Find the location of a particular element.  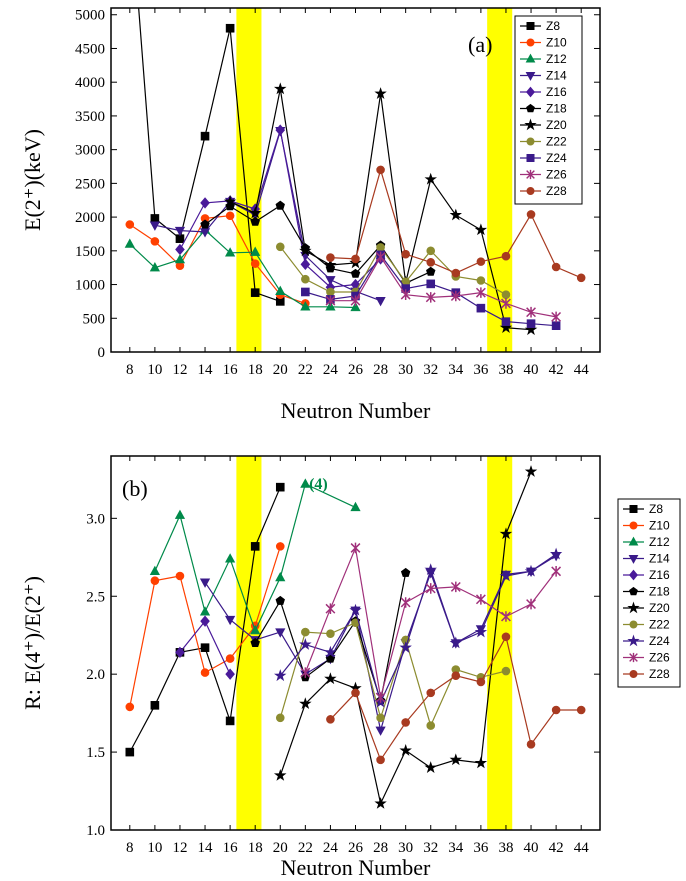

legend-label-Z26: Z26 is located at coordinates (556, 175).